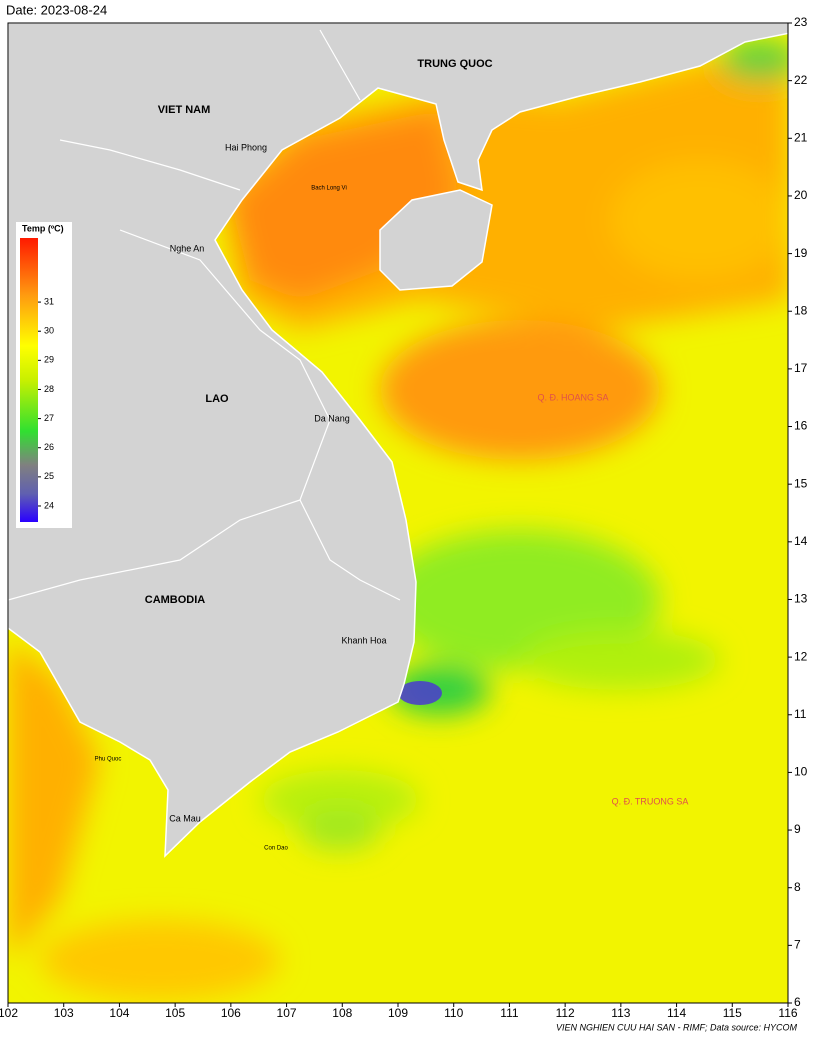 The width and height of the screenshot is (816, 1045). Describe the element at coordinates (246, 147) in the screenshot. I see `place-label: Hai Phong` at that location.